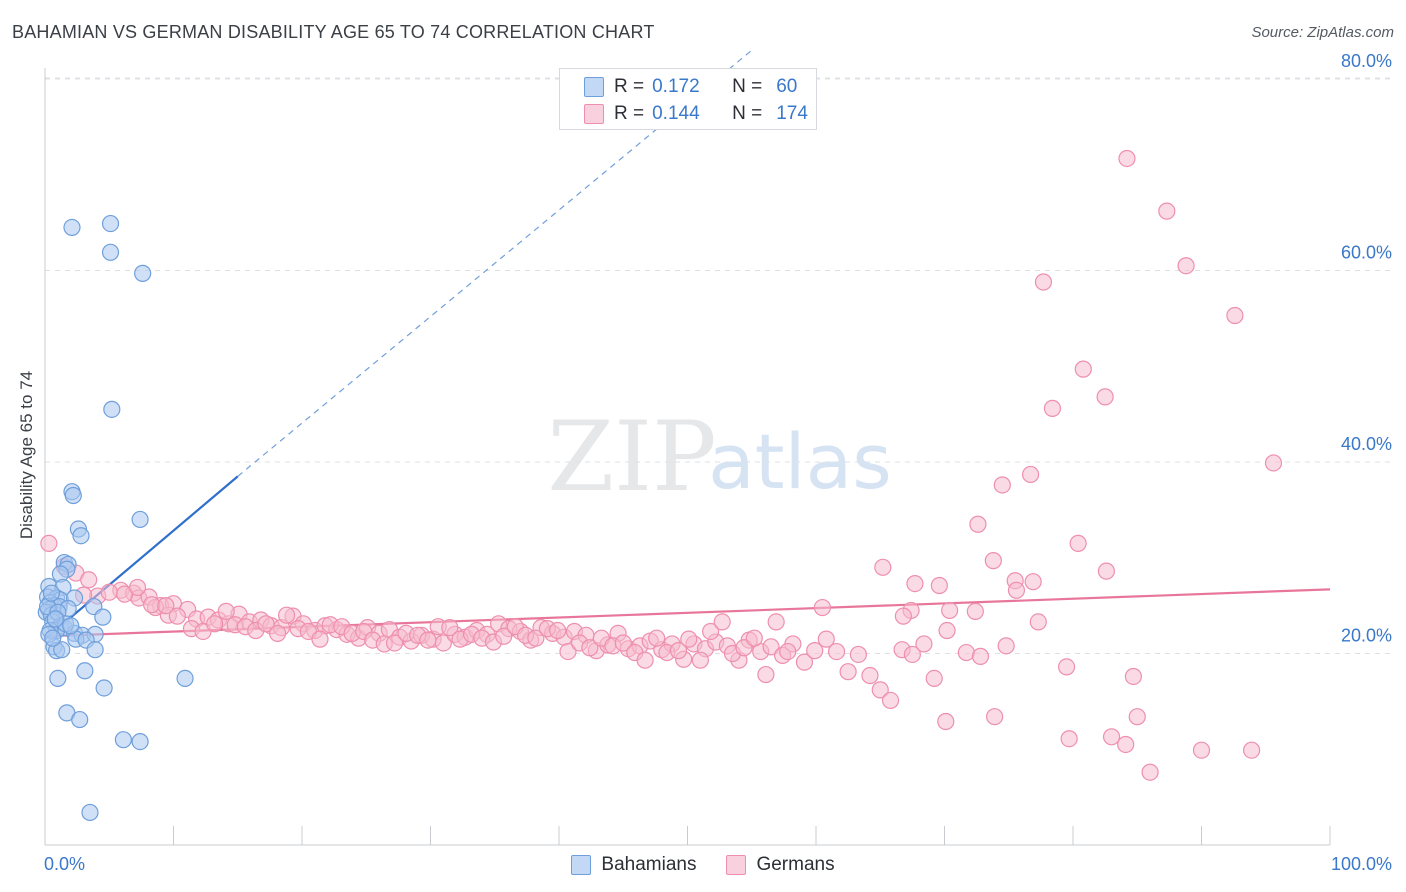 This screenshot has height=892, width=1406. Describe the element at coordinates (736, 865) in the screenshot. I see `legend-swatch-pink` at that location.